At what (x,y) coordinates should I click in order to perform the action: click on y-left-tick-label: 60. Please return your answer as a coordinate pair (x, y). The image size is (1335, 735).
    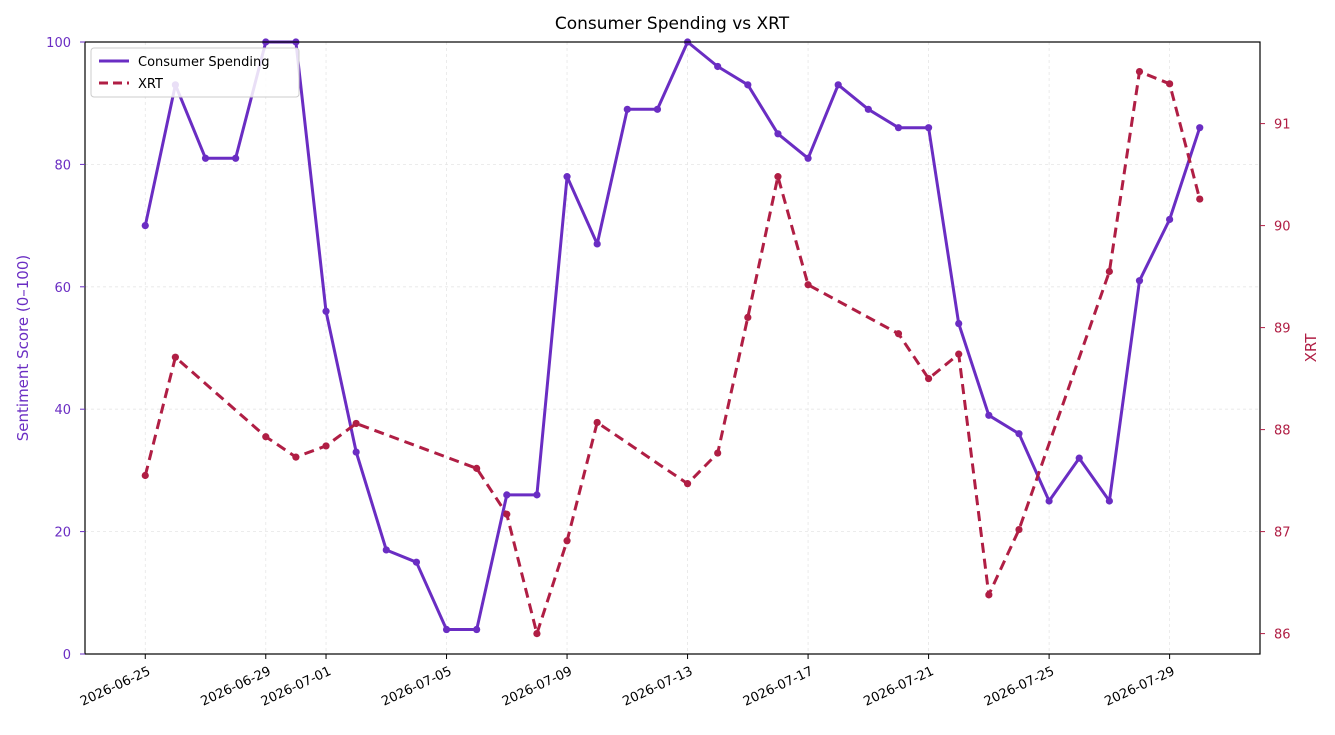
    Looking at the image, I should click on (62, 288).